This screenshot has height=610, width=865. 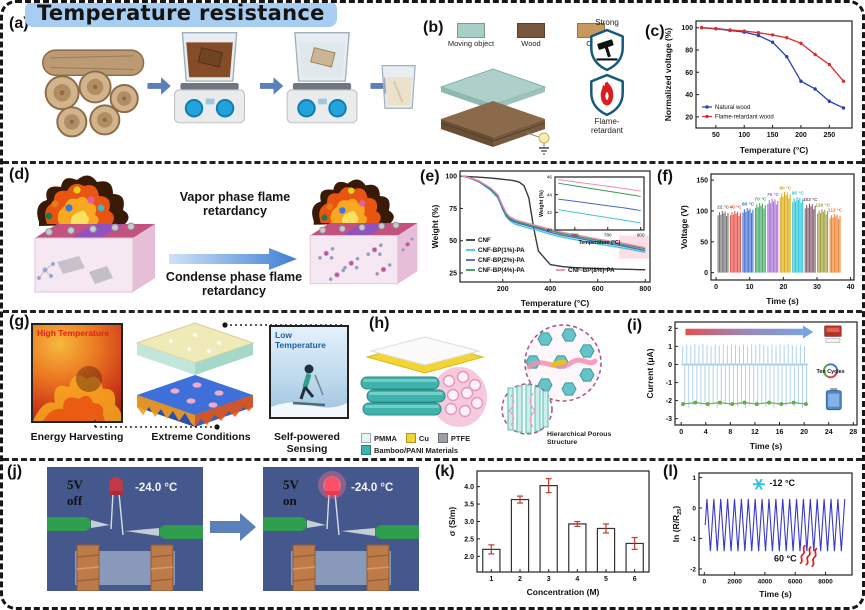 I want to click on svg-text: 3.5, so click(x=469, y=505).